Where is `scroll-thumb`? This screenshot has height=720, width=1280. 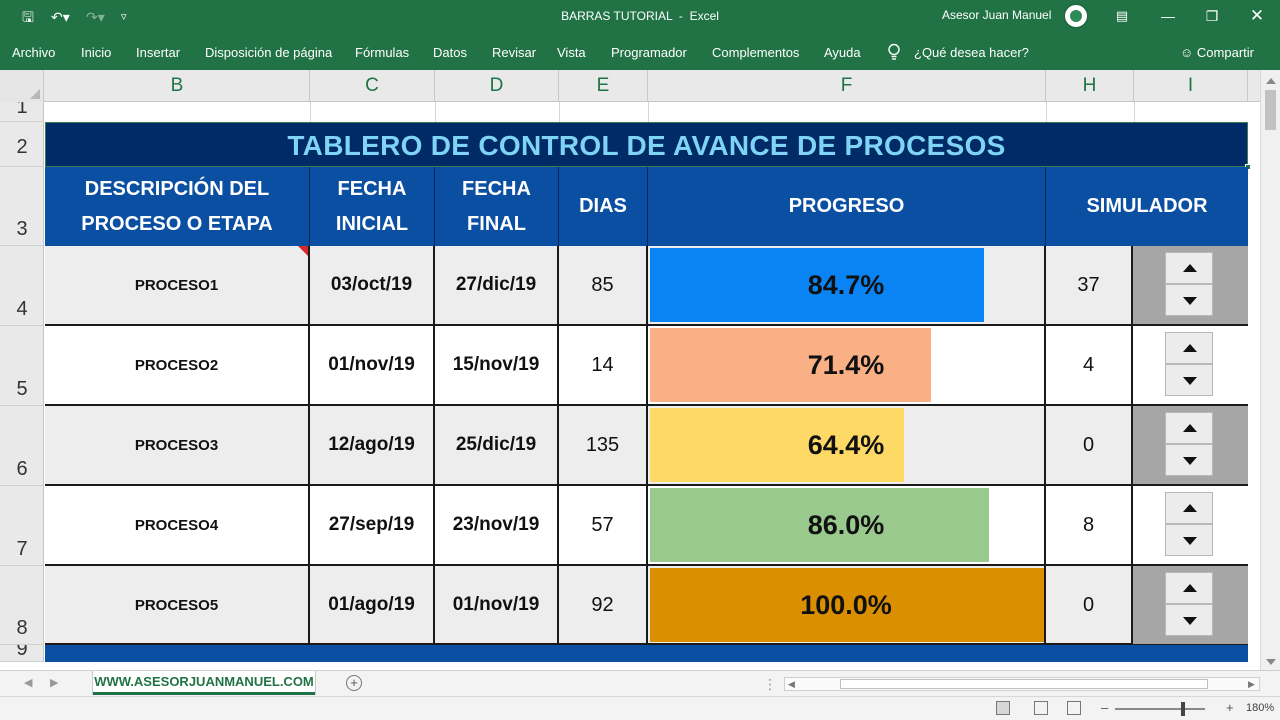
scroll-thumb is located at coordinates (1270, 110).